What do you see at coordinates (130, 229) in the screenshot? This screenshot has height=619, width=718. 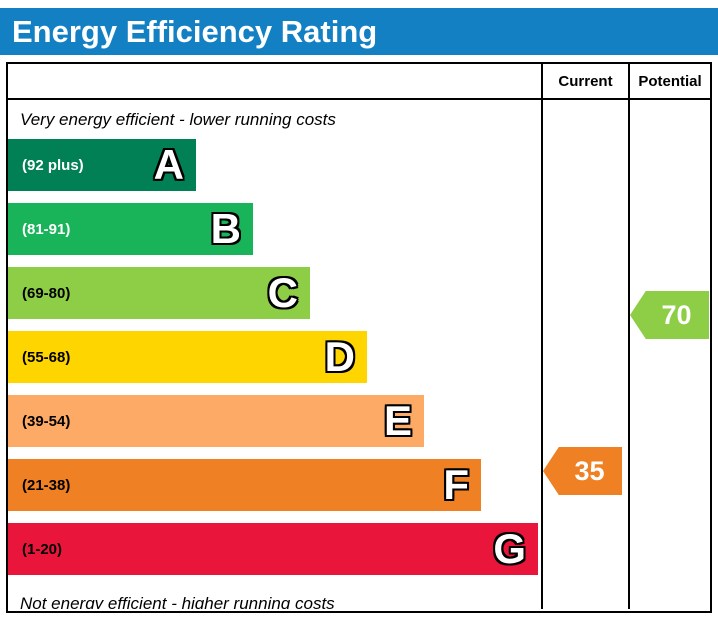 I see `band-b-bar: (81-91) B` at bounding box center [130, 229].